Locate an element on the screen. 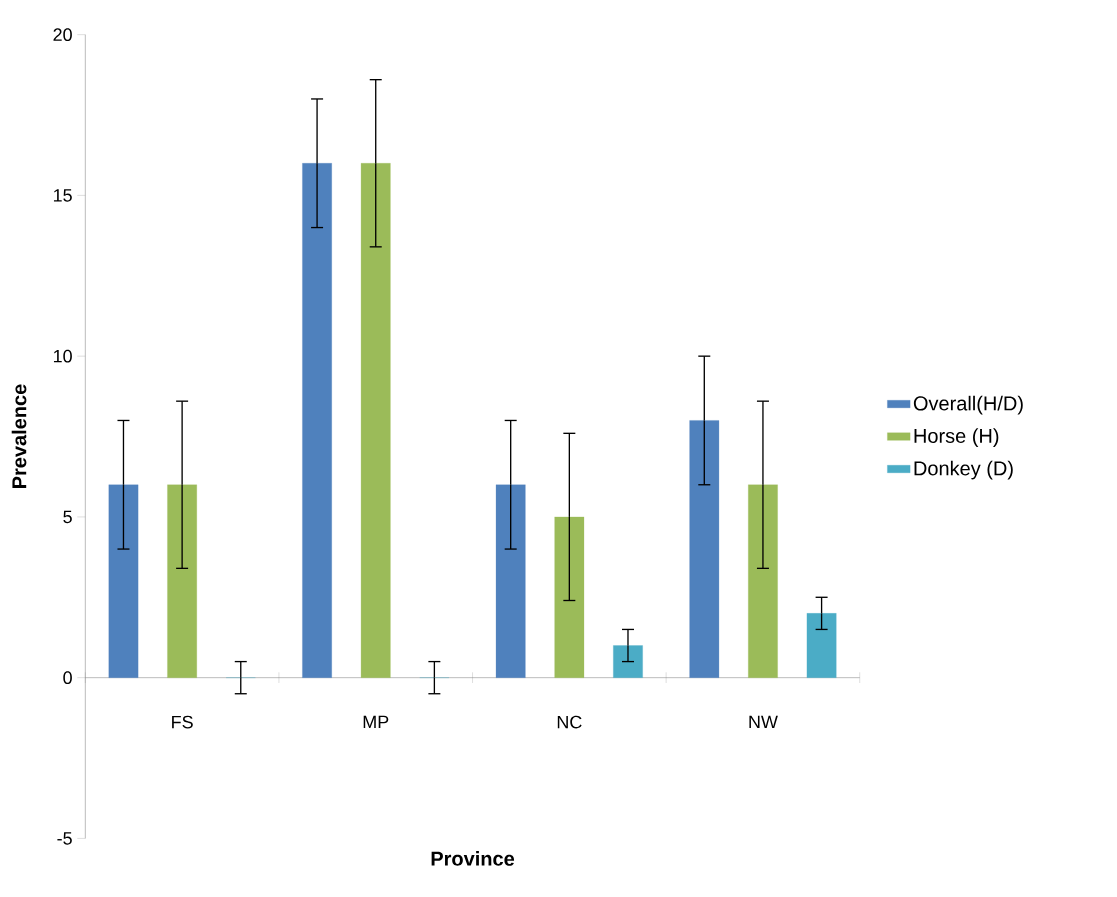 The height and width of the screenshot is (897, 1117). x-tick-label: MP is located at coordinates (376, 722).